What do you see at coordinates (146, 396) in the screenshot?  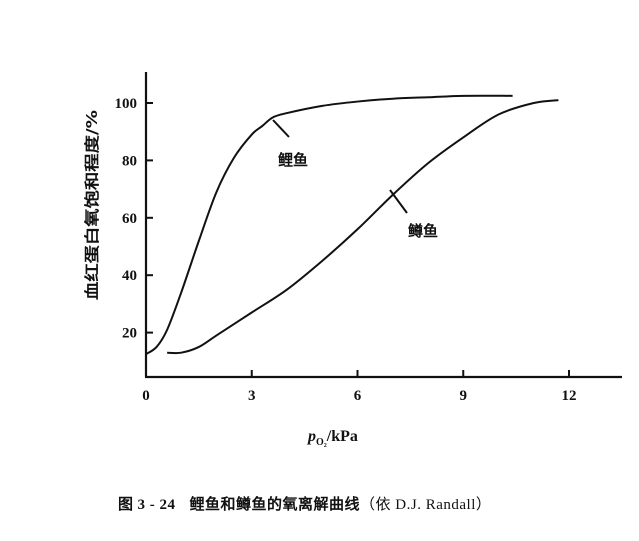 I see `x-tick-label: 0` at bounding box center [146, 396].